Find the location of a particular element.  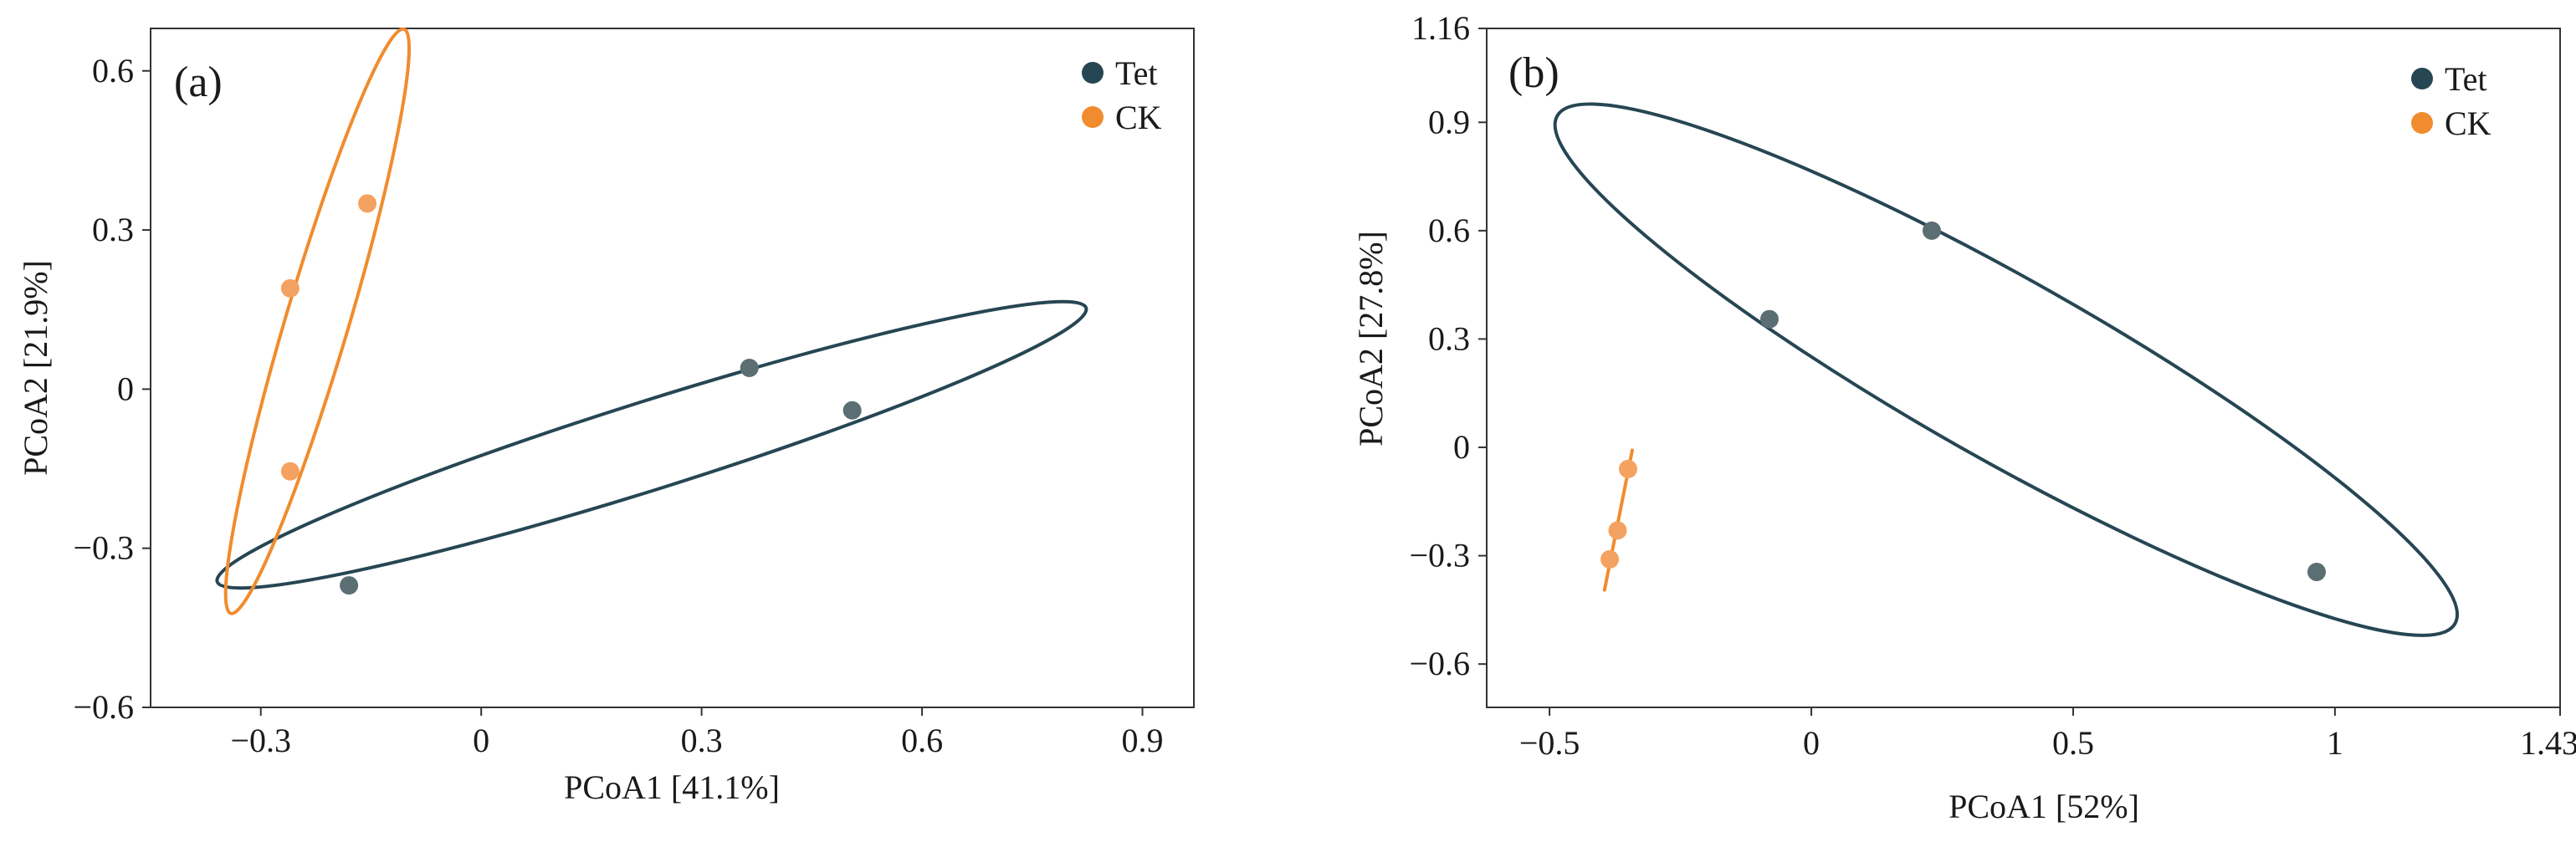

panel-a-tet-ellipse is located at coordinates (652, 445).